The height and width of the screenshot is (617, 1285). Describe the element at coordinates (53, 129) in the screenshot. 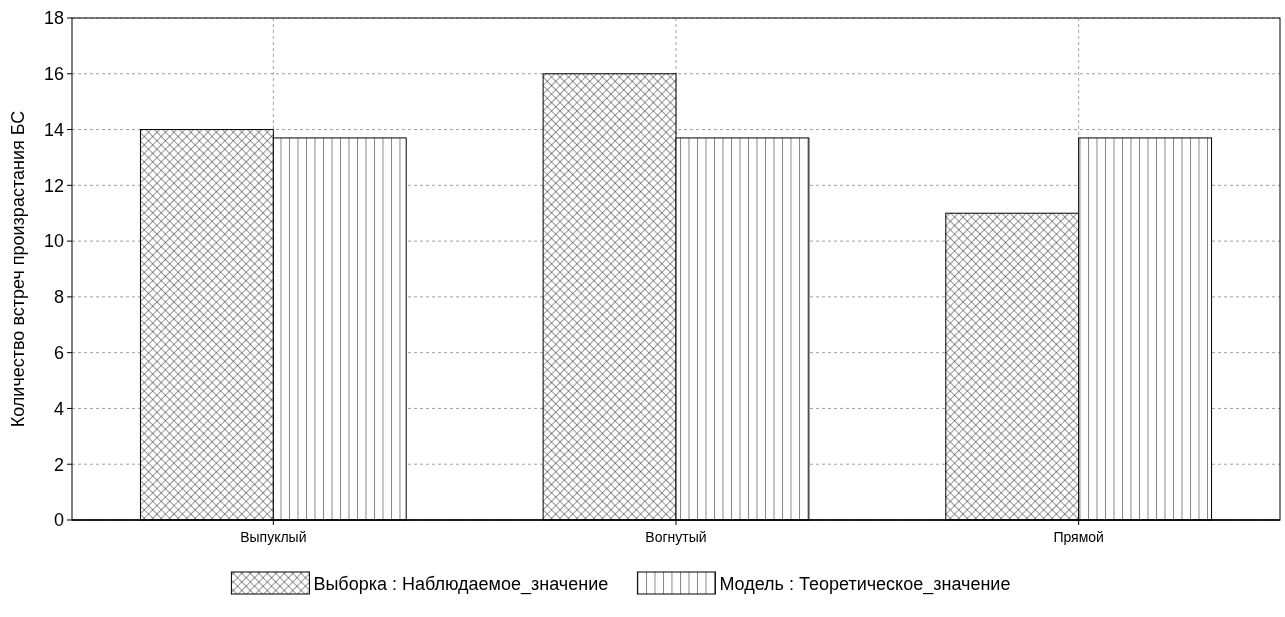

I see `y-tick-label: 14` at that location.